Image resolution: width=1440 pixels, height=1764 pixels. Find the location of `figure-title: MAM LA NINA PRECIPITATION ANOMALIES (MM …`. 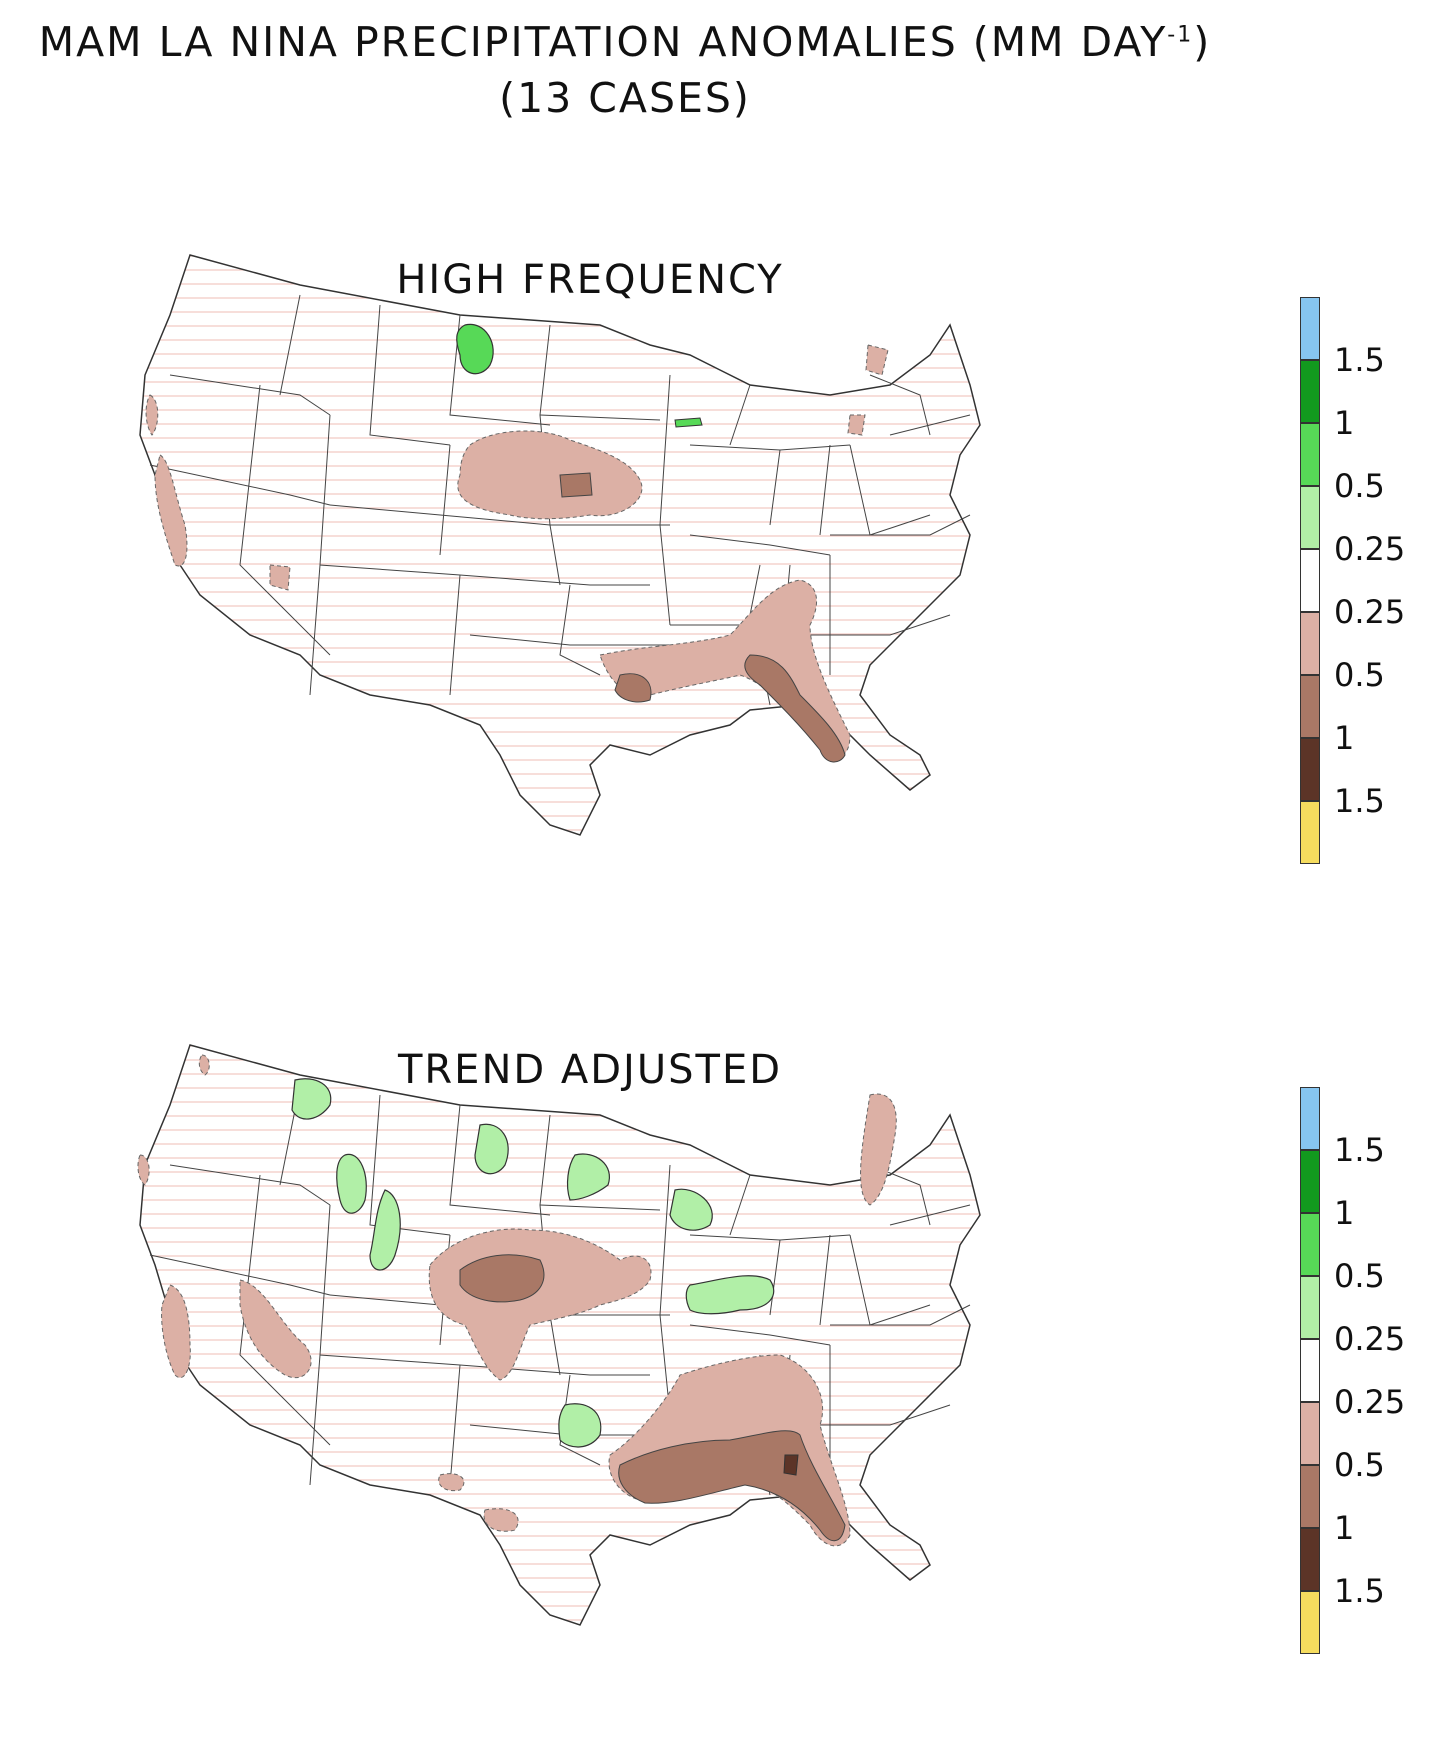

figure-title: MAM LA NINA PRECIPITATION ANOMALIES (MM … is located at coordinates (625, 70).